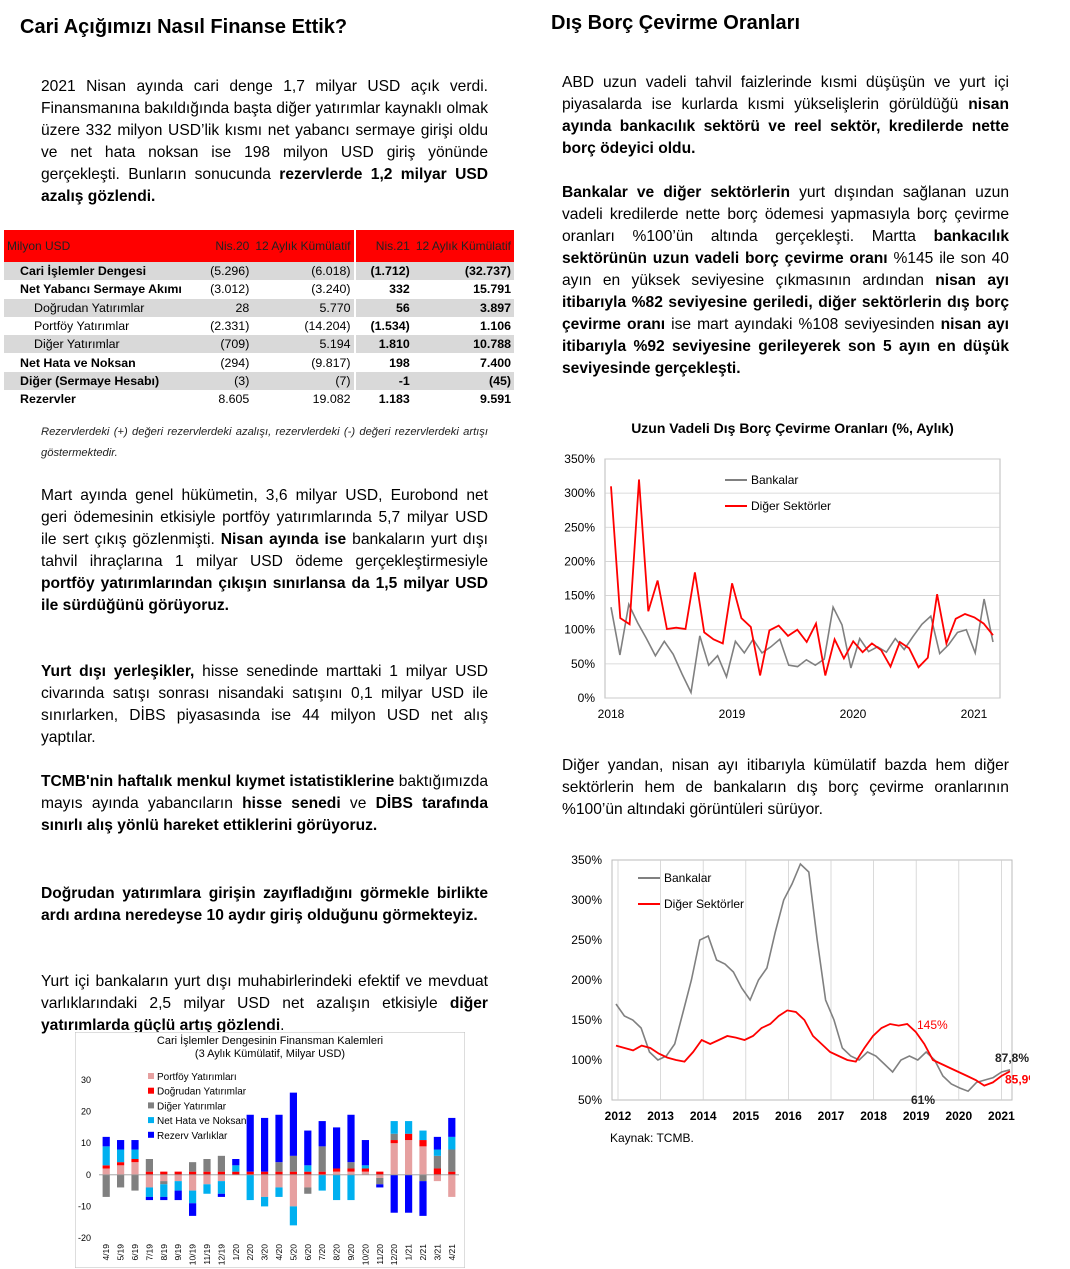 This screenshot has height=1269, width=1070. I want to click on cell-value: -1, so click(384, 381).